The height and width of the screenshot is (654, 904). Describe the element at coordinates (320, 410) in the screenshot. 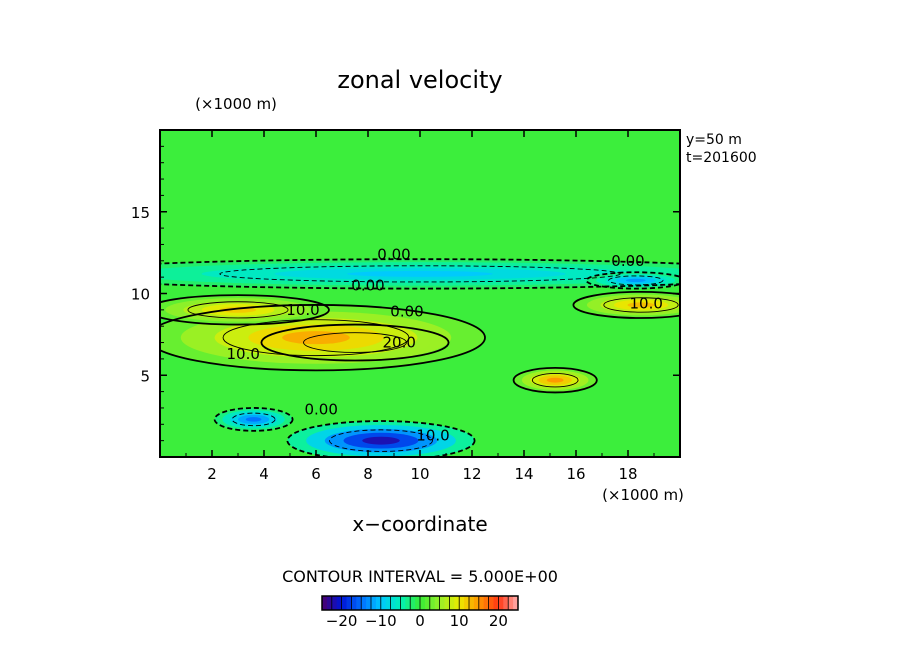

I see `contour-label-4: 0.00` at that location.